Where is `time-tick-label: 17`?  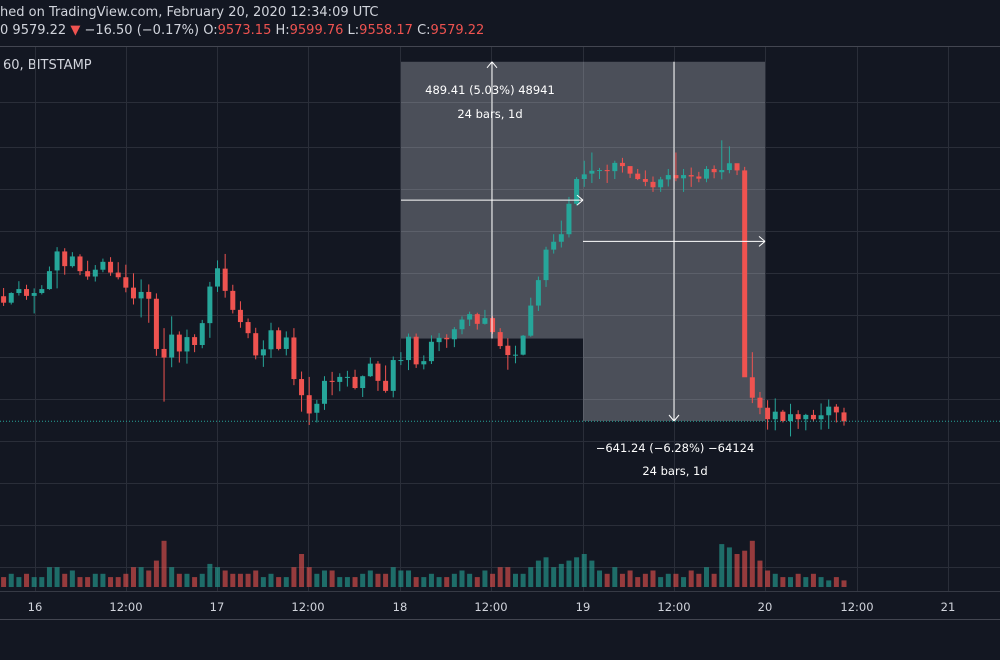
time-tick-label: 17 is located at coordinates (217, 607).